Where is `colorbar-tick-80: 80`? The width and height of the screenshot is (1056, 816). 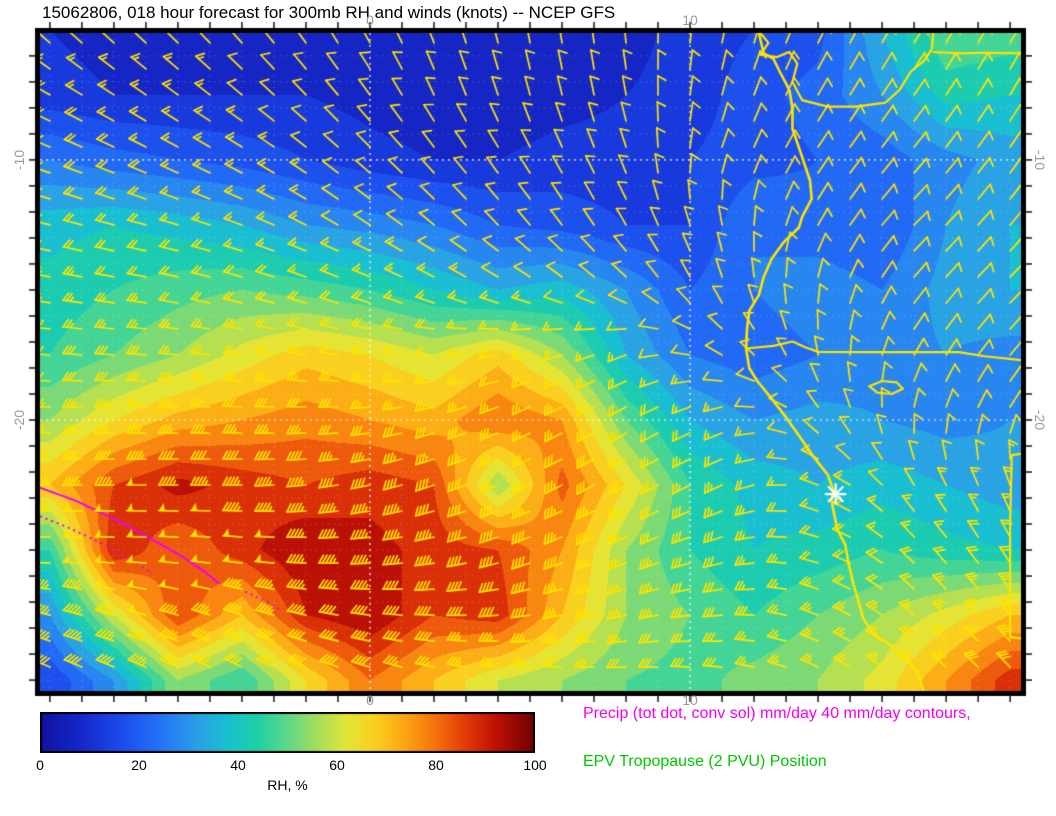 colorbar-tick-80: 80 is located at coordinates (436, 765).